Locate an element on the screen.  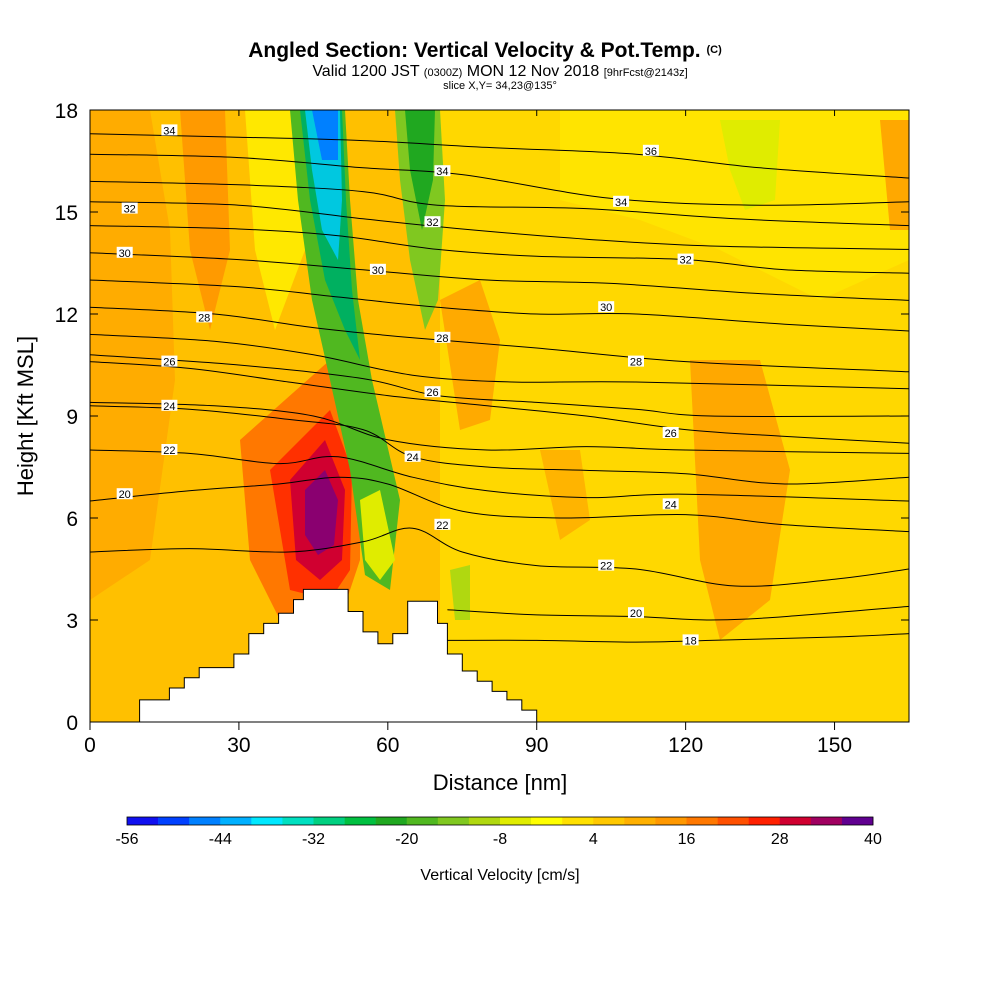
x-tick-label: 30 is located at coordinates (238, 745).